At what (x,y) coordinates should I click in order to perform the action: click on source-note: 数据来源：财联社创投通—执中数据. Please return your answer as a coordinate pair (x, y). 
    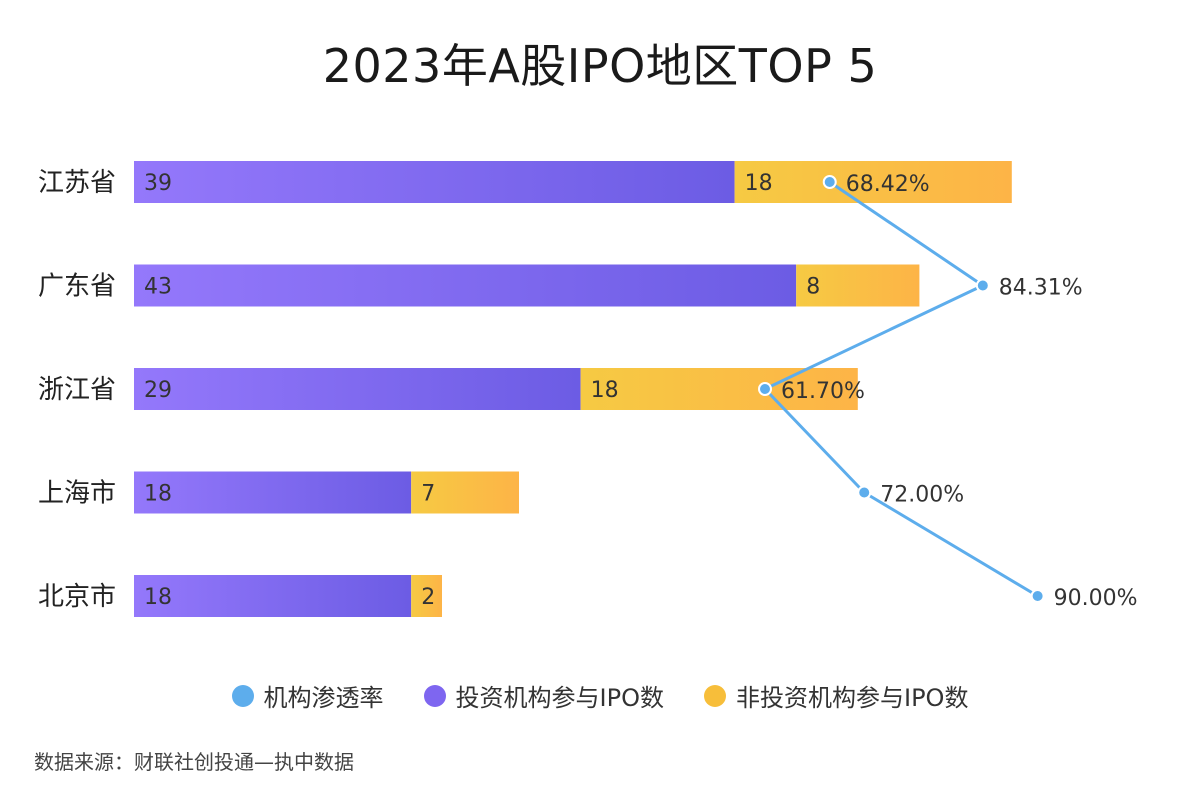
    Looking at the image, I should click on (194, 762).